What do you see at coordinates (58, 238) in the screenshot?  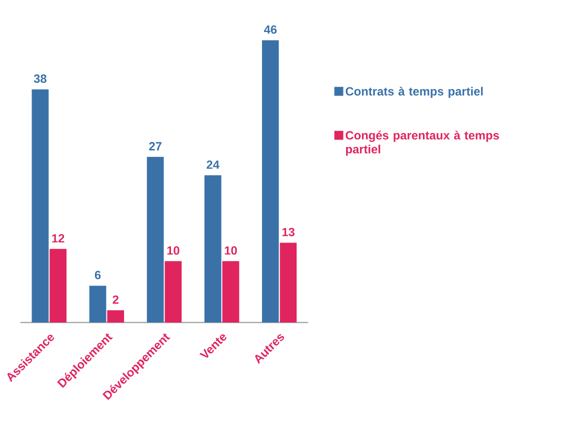 I see `data-label: 12` at bounding box center [58, 238].